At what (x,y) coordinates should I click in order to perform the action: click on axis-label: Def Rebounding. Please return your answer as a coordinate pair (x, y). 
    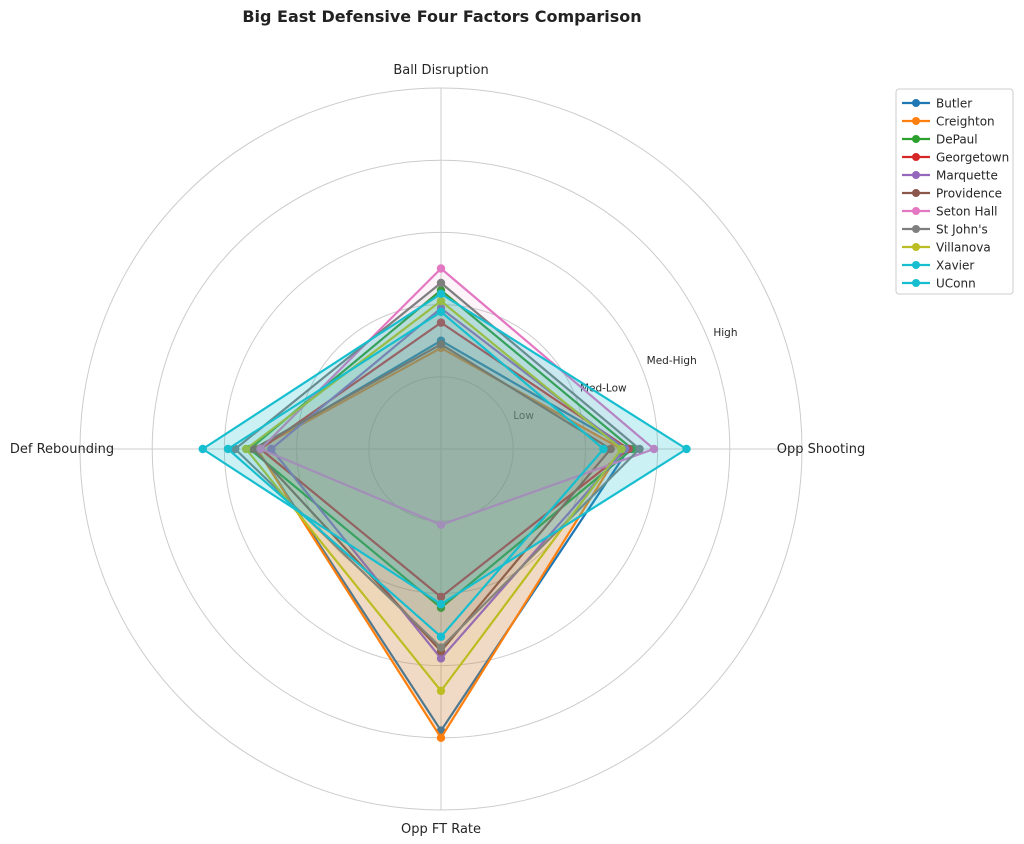
    Looking at the image, I should click on (62, 449).